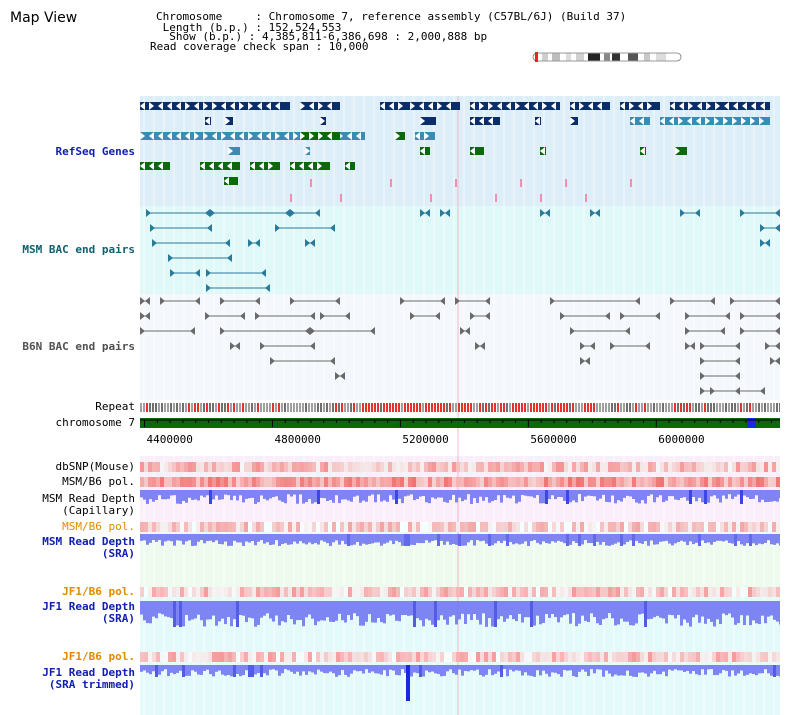 The image size is (800, 715). Describe the element at coordinates (95, 151) in the screenshot. I see `track-label-refseq: RefSeq Genes` at that location.